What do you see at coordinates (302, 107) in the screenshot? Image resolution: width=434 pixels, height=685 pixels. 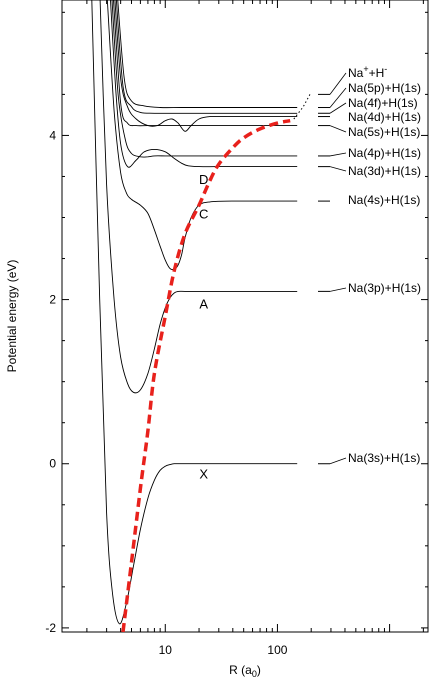 I see `ionic-continuation-dots` at bounding box center [302, 107].